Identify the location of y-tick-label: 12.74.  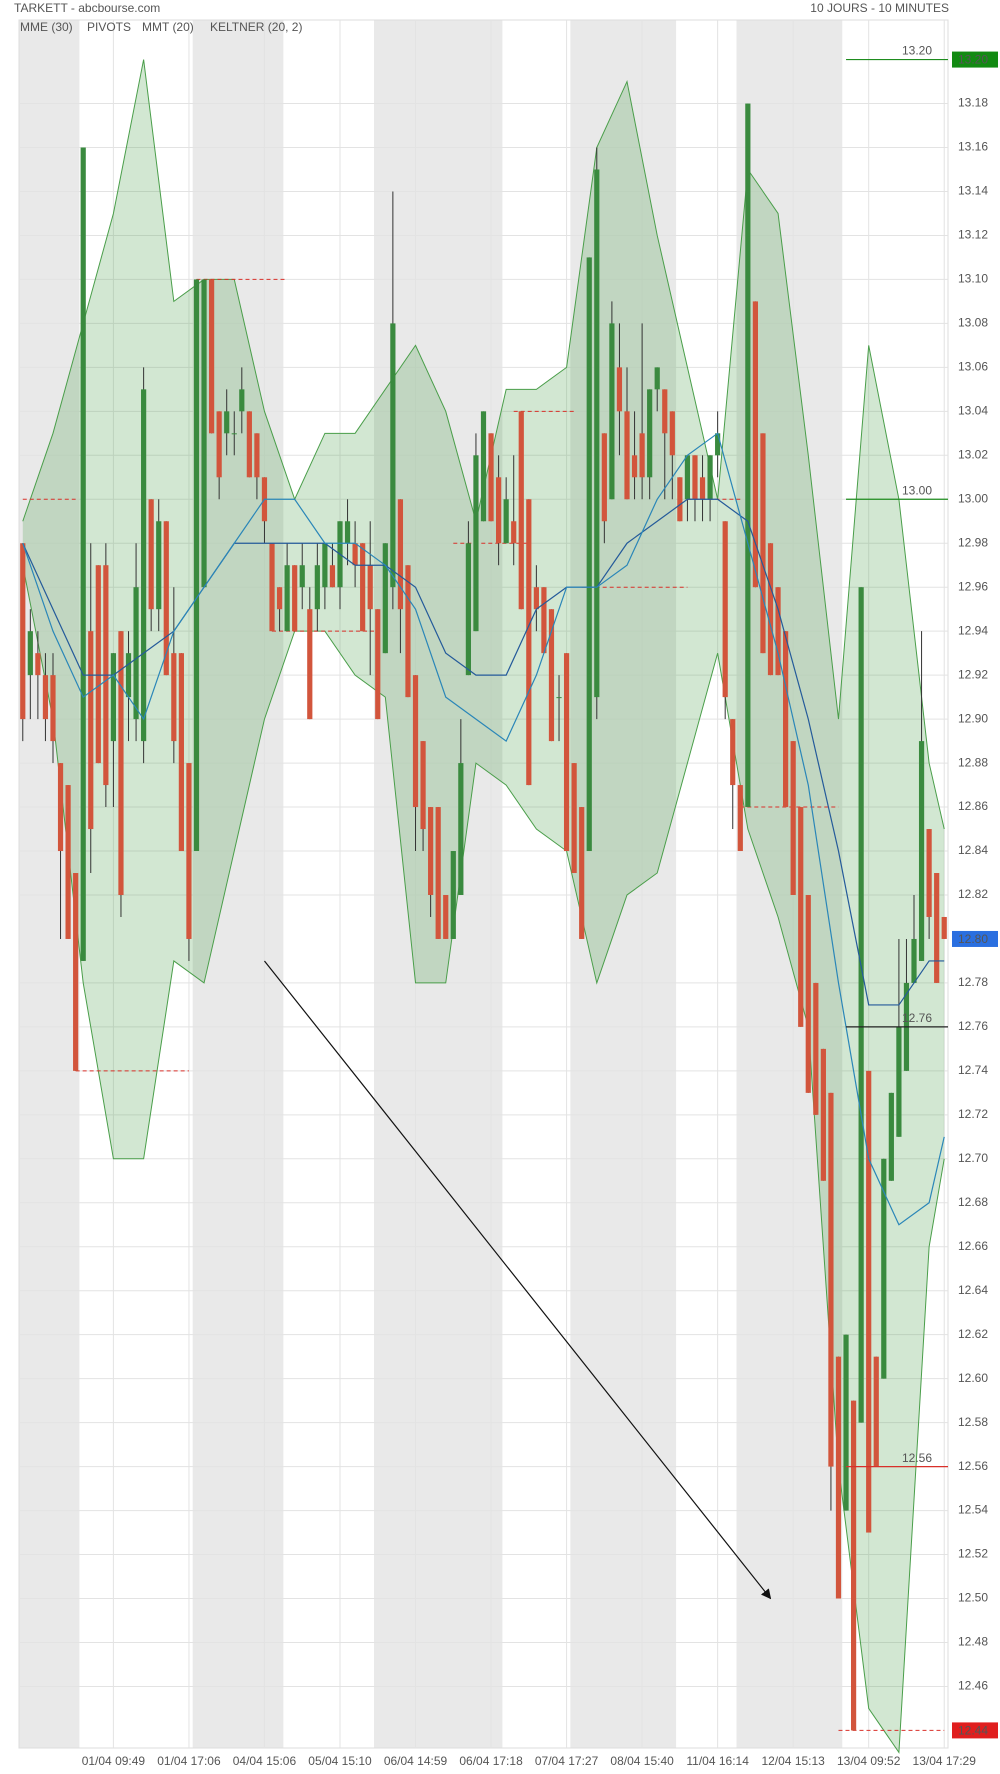
(973, 1070).